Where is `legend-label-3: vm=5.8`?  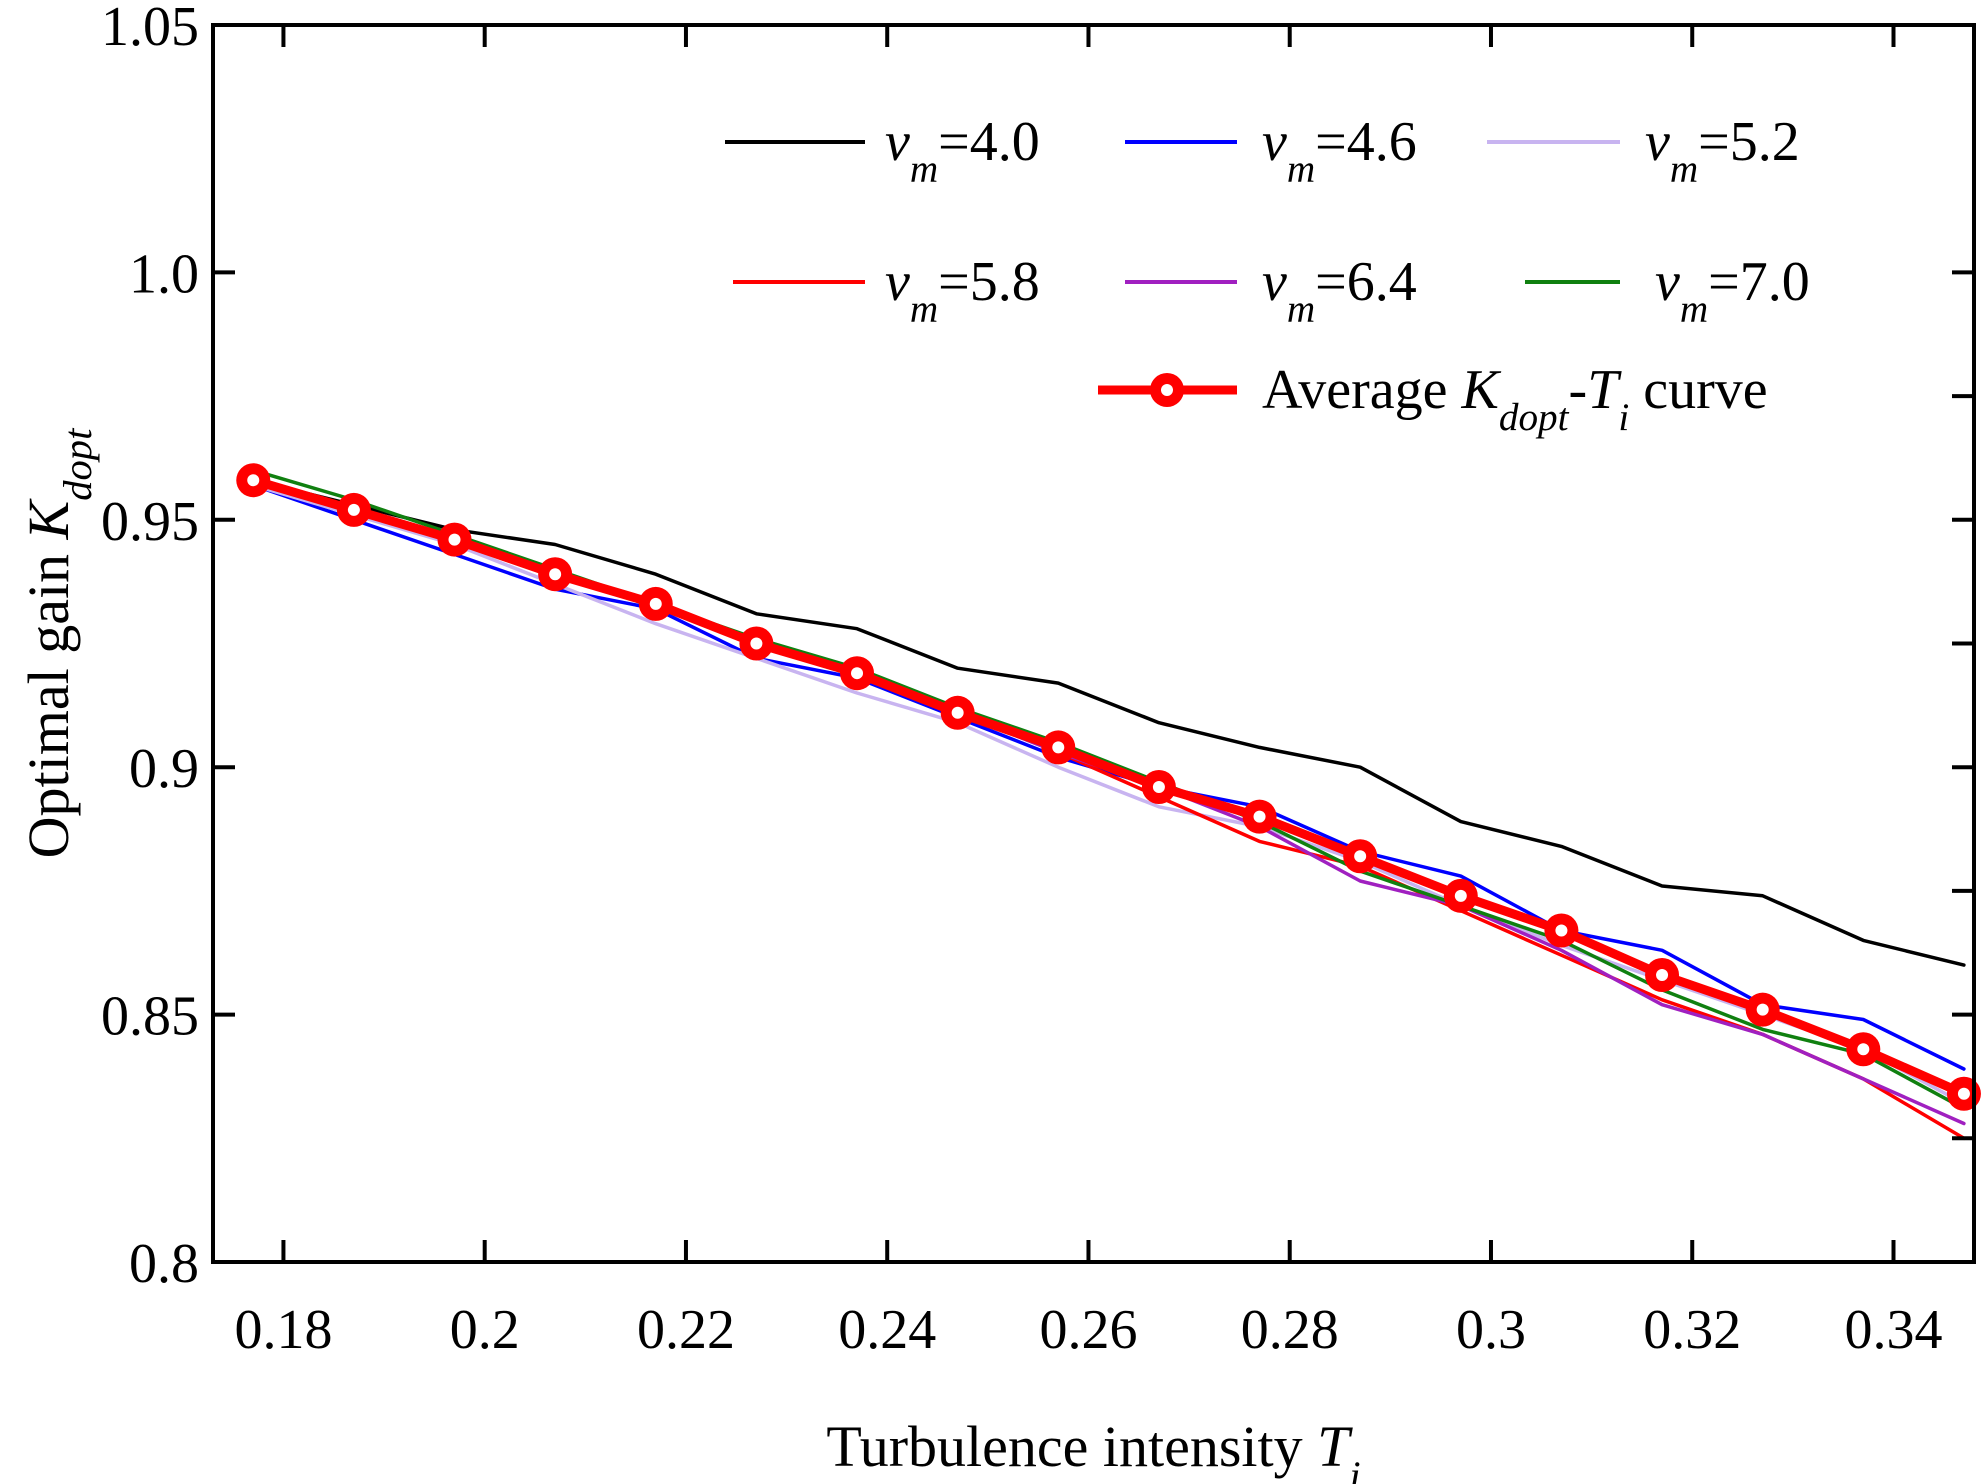
legend-label-3: vm=5.8 is located at coordinates (962, 291).